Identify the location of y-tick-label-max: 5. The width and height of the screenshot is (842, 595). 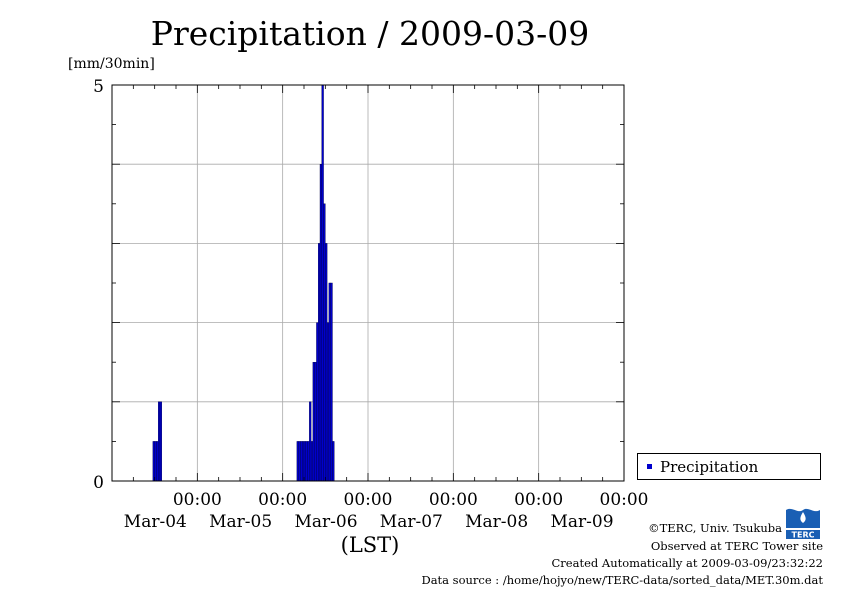
(98, 87).